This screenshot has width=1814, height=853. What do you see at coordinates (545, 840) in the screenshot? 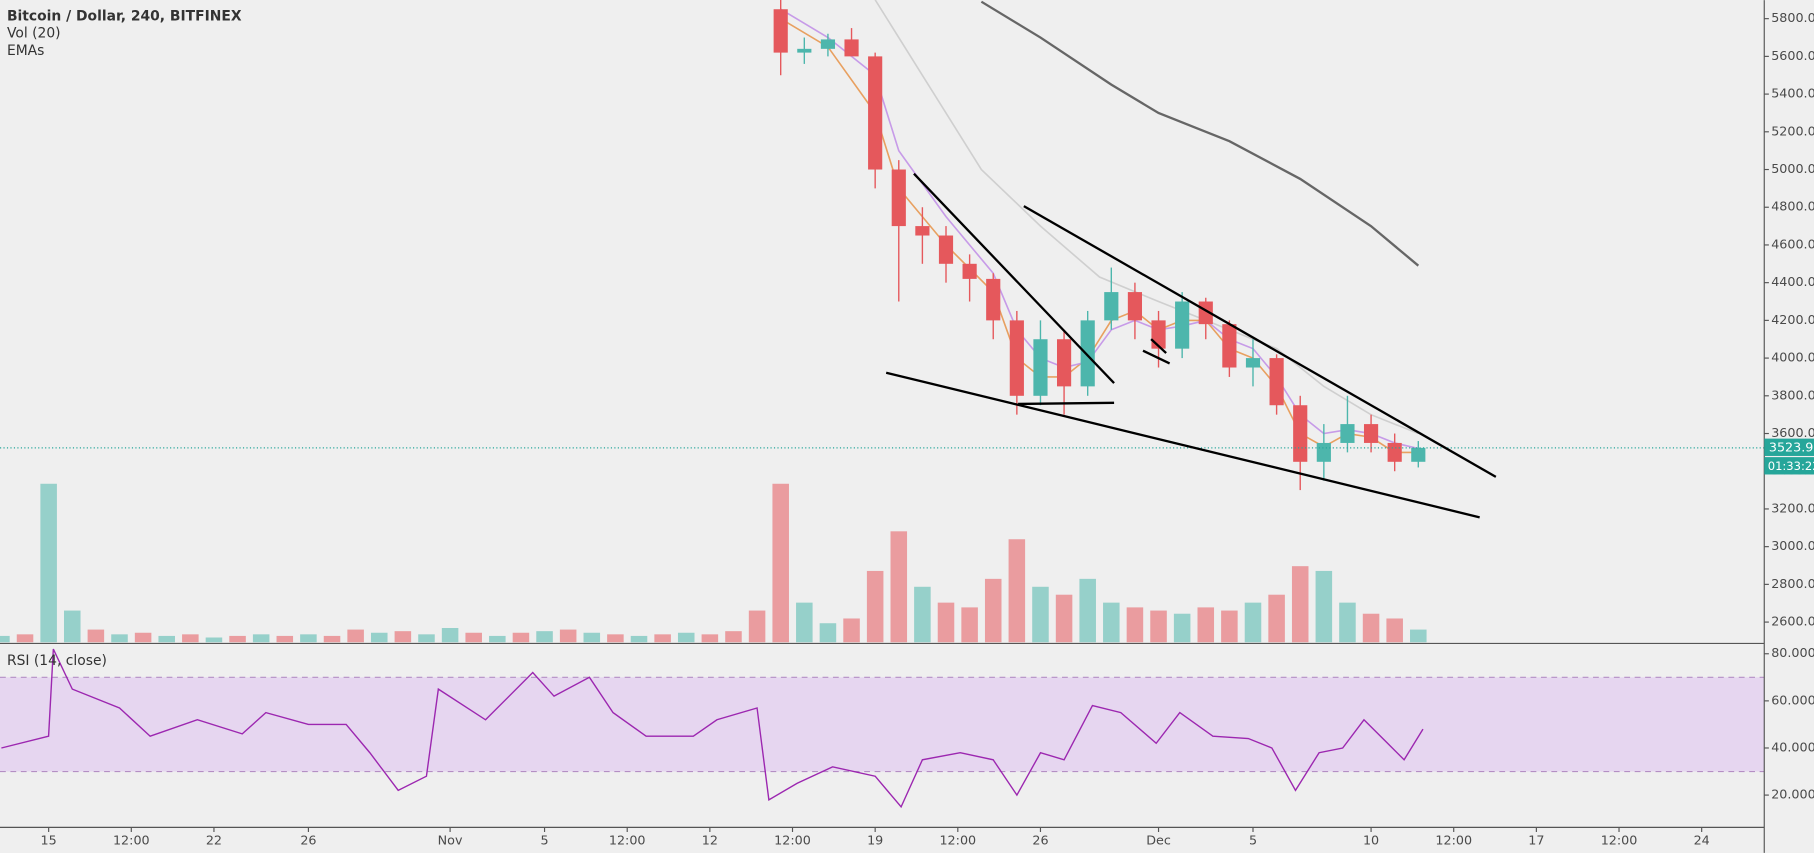
I see `x-tick-label: 5` at bounding box center [545, 840].